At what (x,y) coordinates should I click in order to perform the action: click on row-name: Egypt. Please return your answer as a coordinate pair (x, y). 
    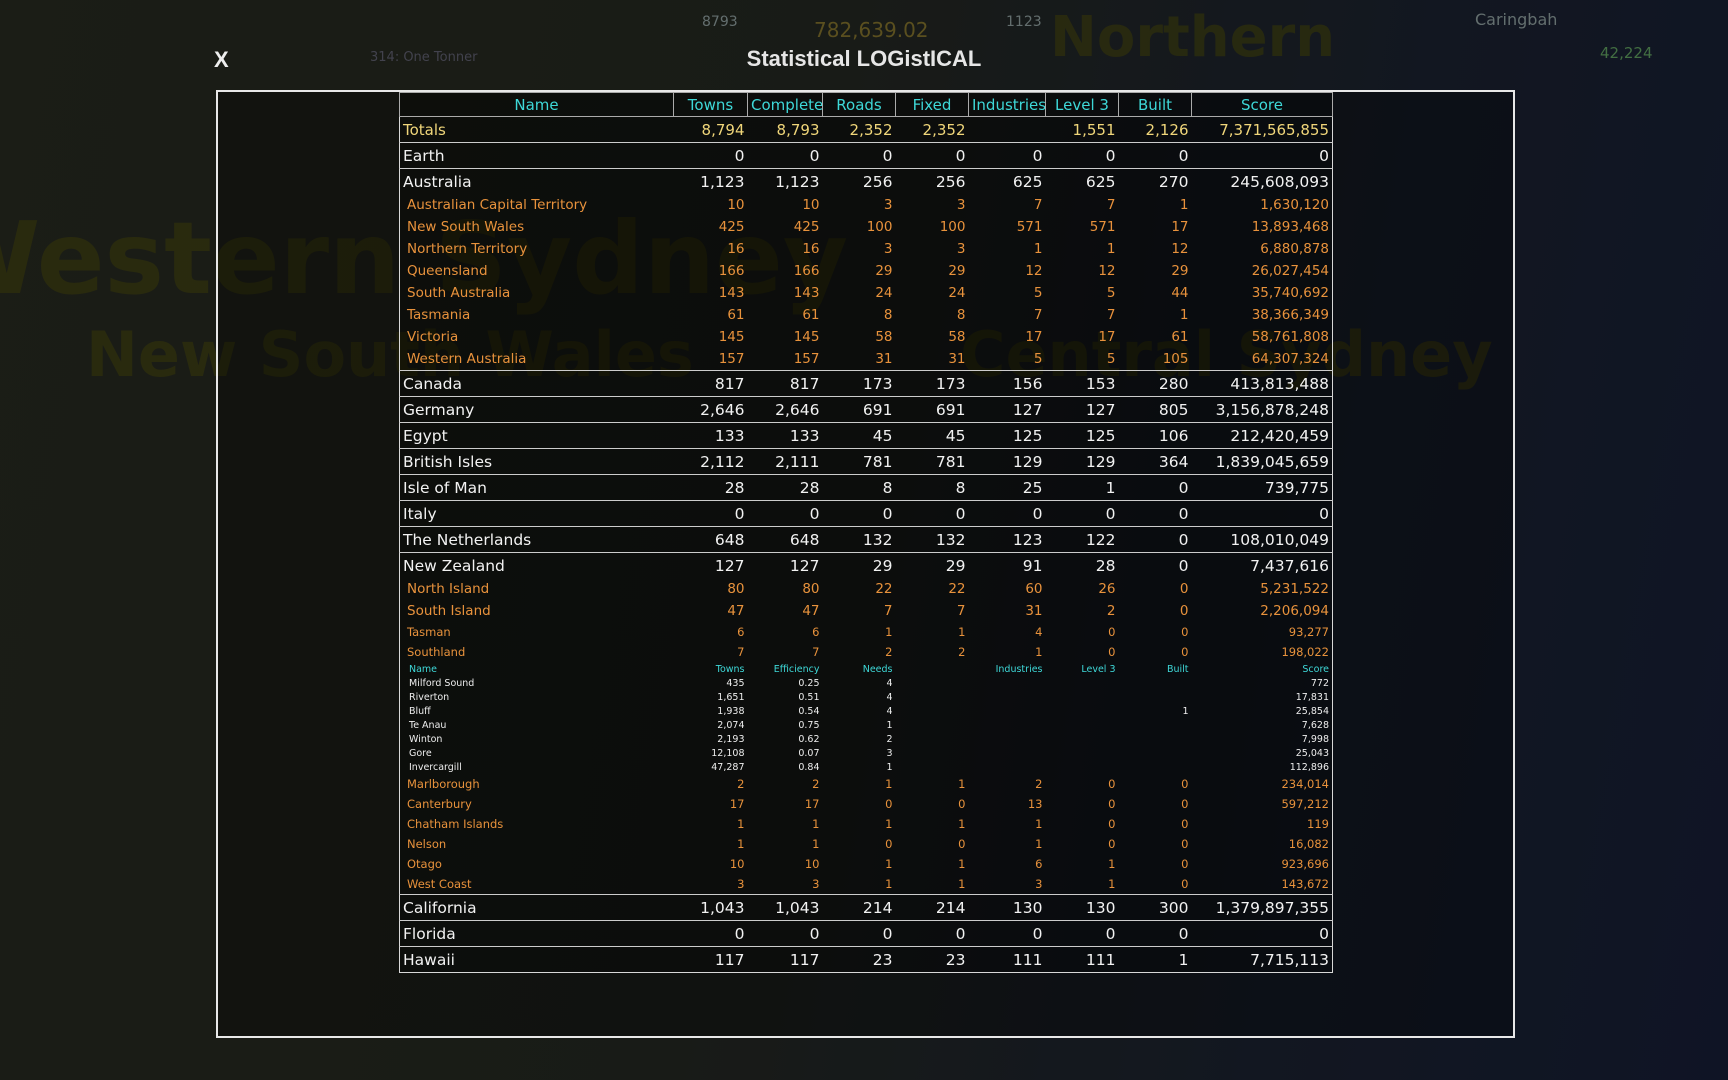
    Looking at the image, I should click on (536, 435).